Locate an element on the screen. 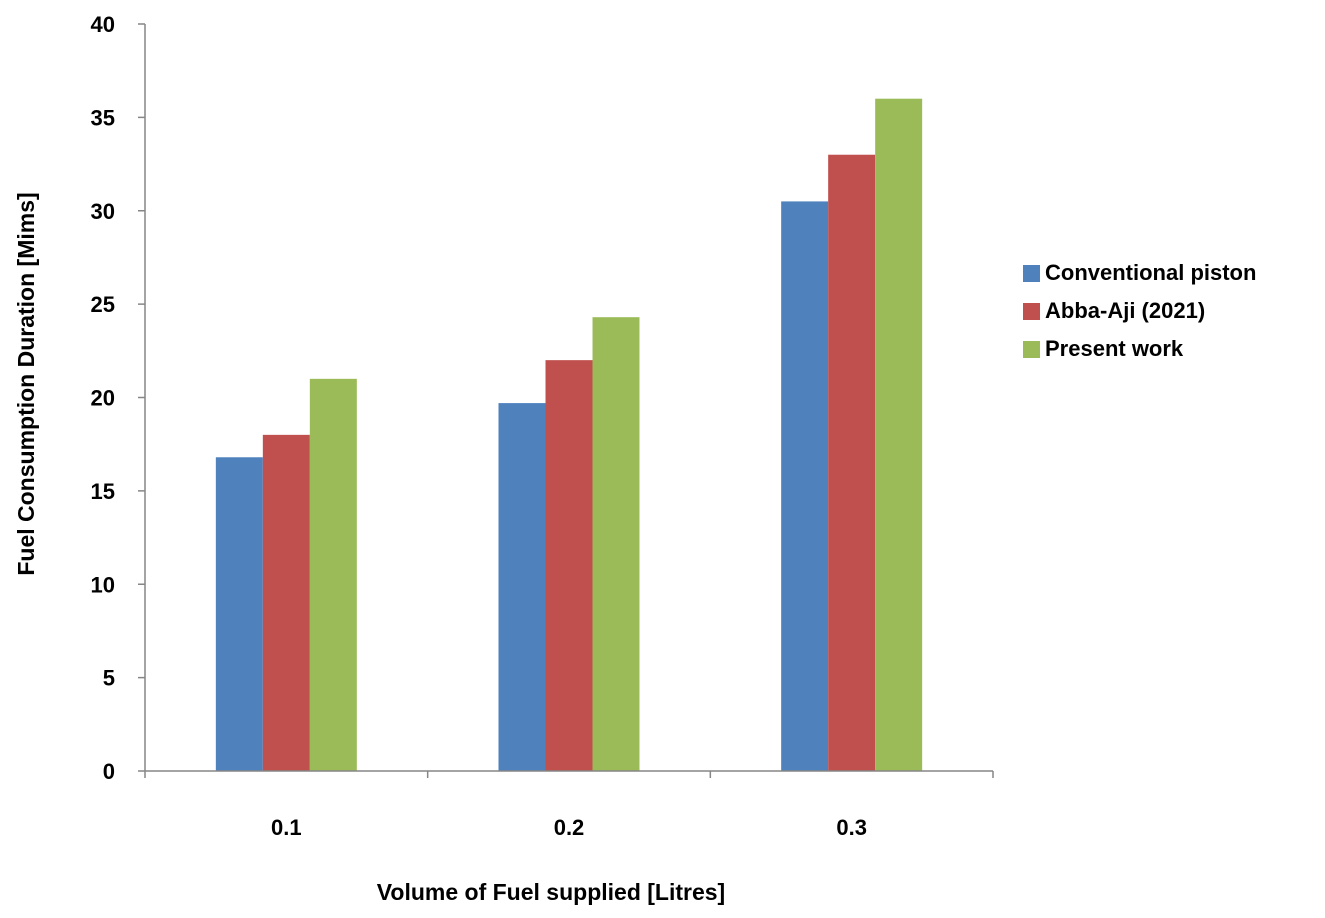 The width and height of the screenshot is (1325, 918). y-tick-label: 0 is located at coordinates (109, 771).